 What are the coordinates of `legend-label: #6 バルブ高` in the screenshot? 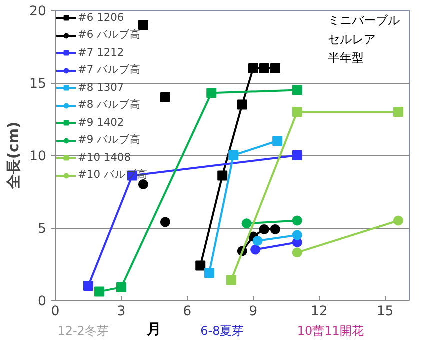 It's located at (110, 35).